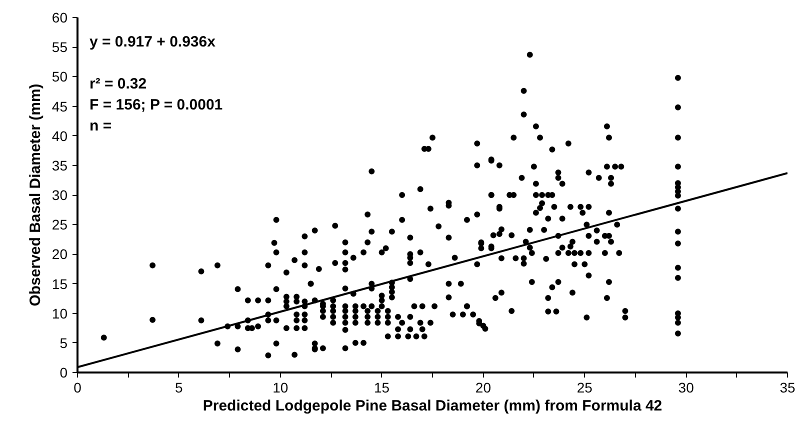  What do you see at coordinates (788, 388) in the screenshot?
I see `x-tick-label: 35` at bounding box center [788, 388].